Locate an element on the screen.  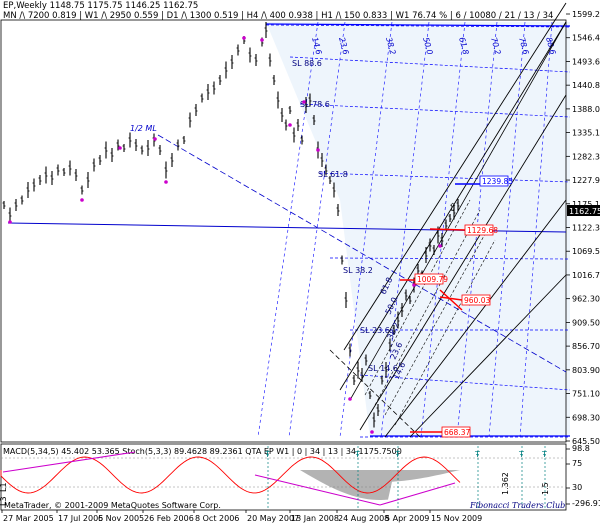
red-target-diagonal is located at coordinates (451, 300).